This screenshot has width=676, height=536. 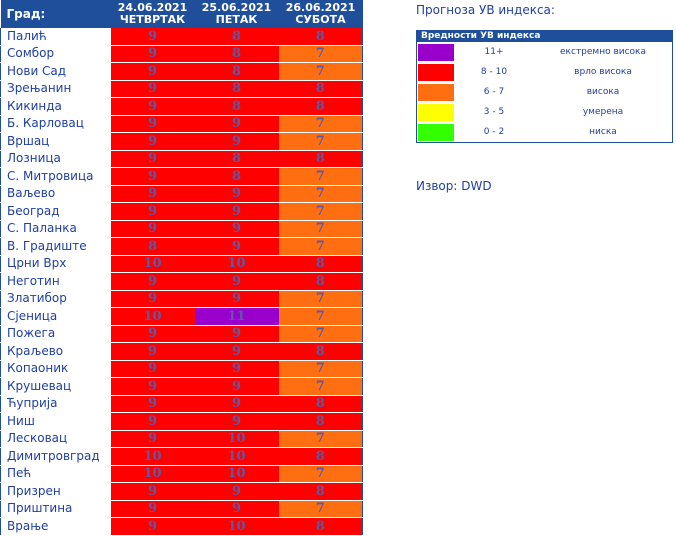 What do you see at coordinates (181, 106) in the screenshot?
I see `table-row: Кикинда 9 8 8` at bounding box center [181, 106].